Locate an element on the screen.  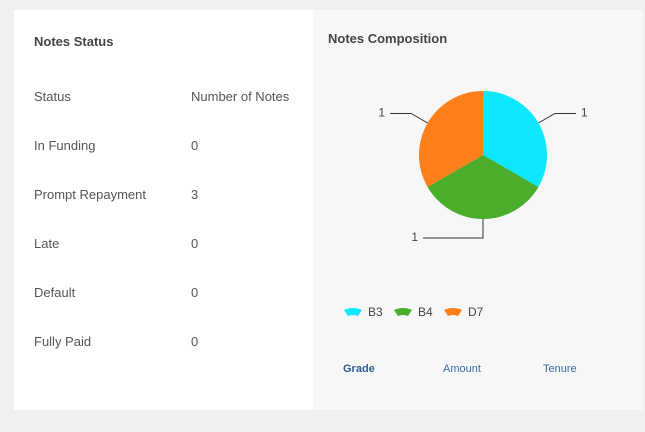
legend-label: B4 is located at coordinates (425, 312).